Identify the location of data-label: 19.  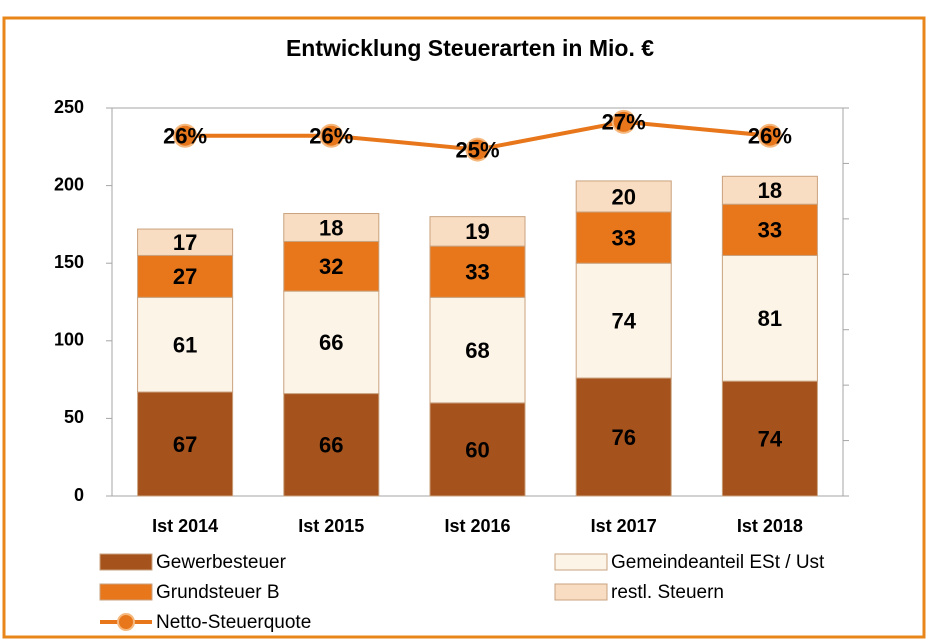
(477, 231).